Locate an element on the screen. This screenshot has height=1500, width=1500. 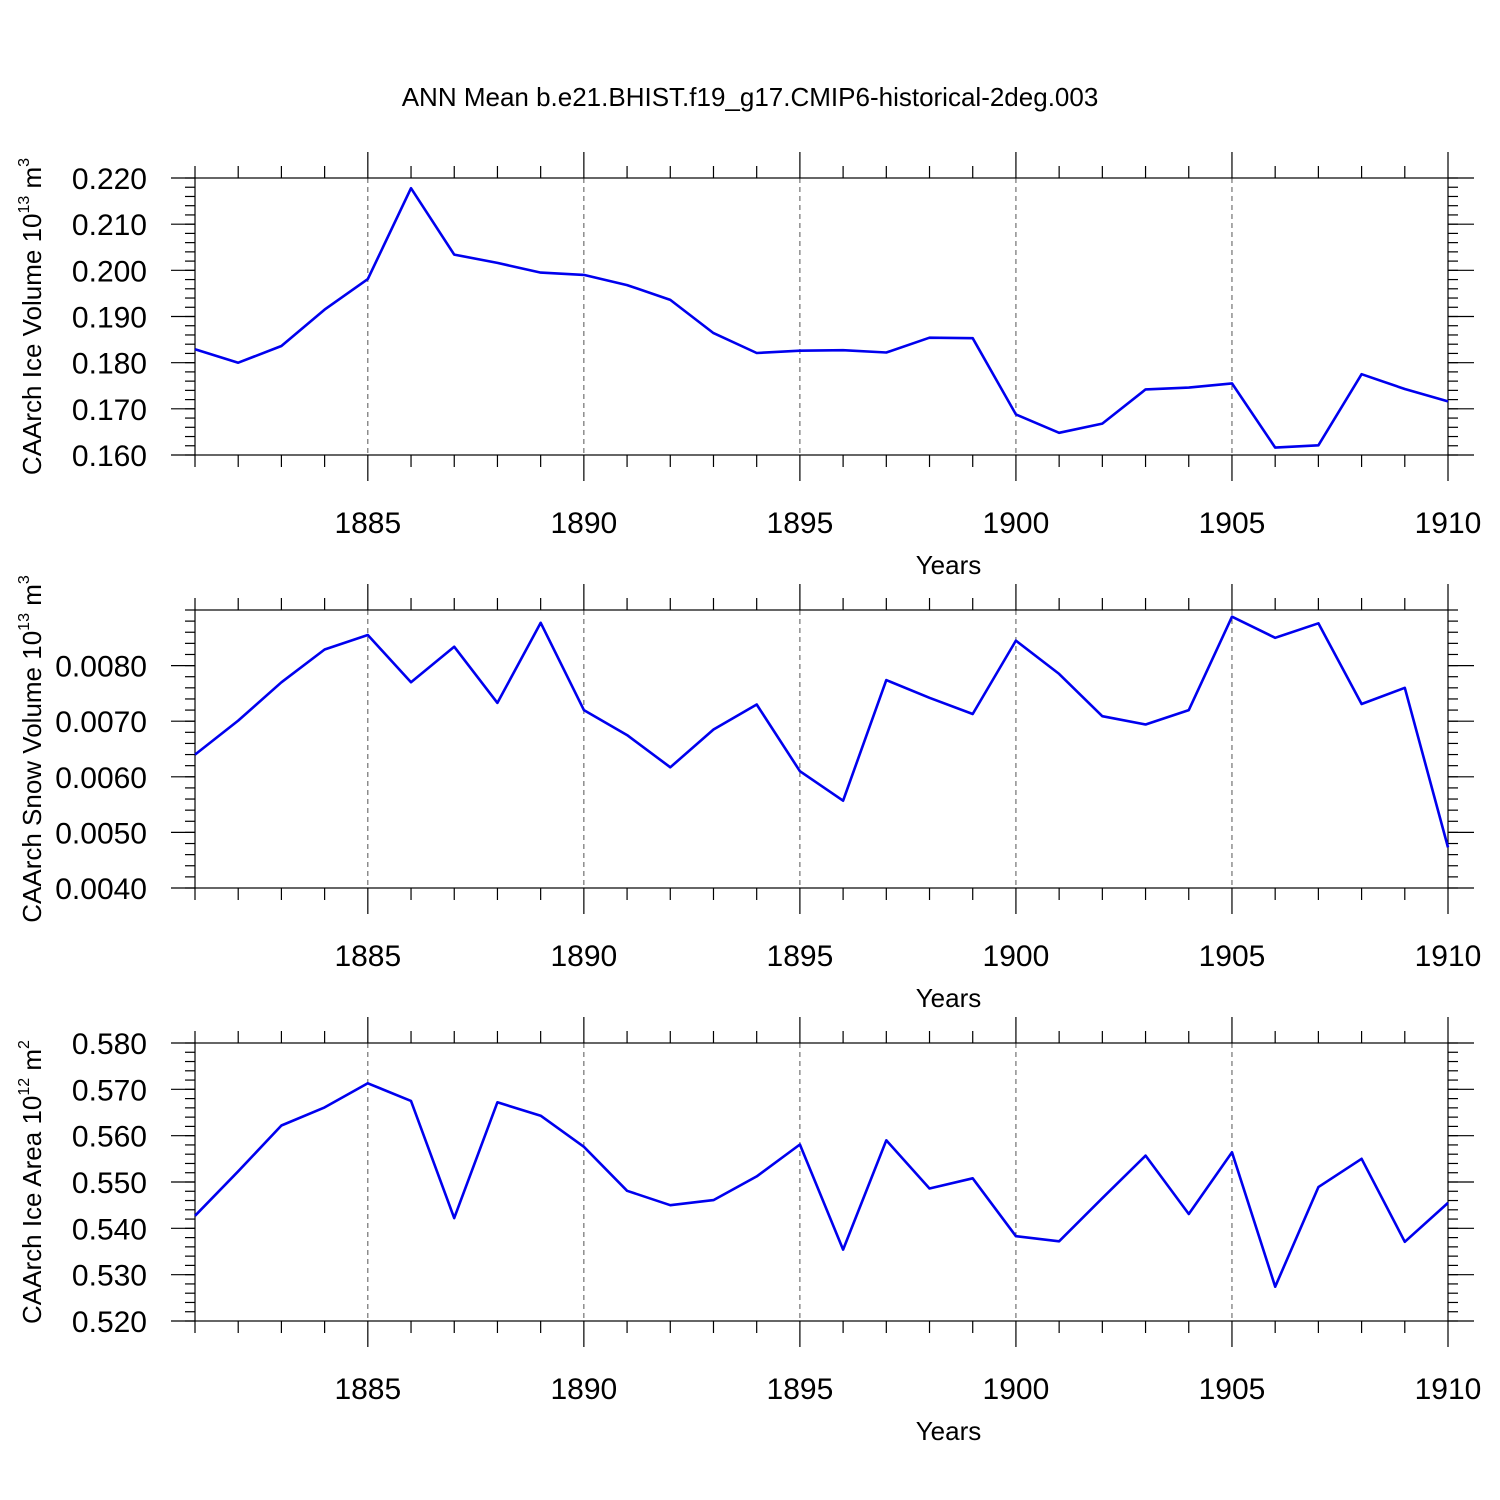
y-tick-label: 0.200 is located at coordinates (109, 271).